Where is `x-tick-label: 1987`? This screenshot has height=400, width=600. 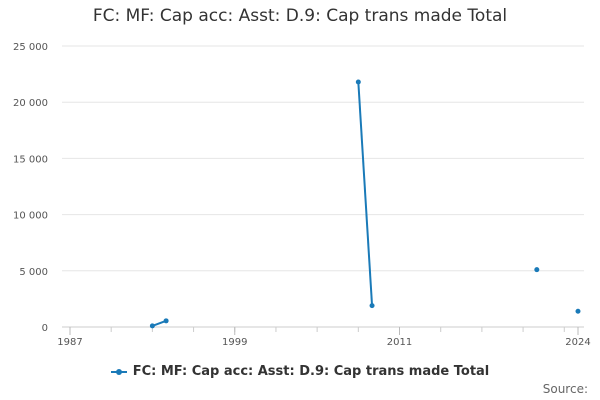
x-tick-label: 1987 is located at coordinates (69, 342).